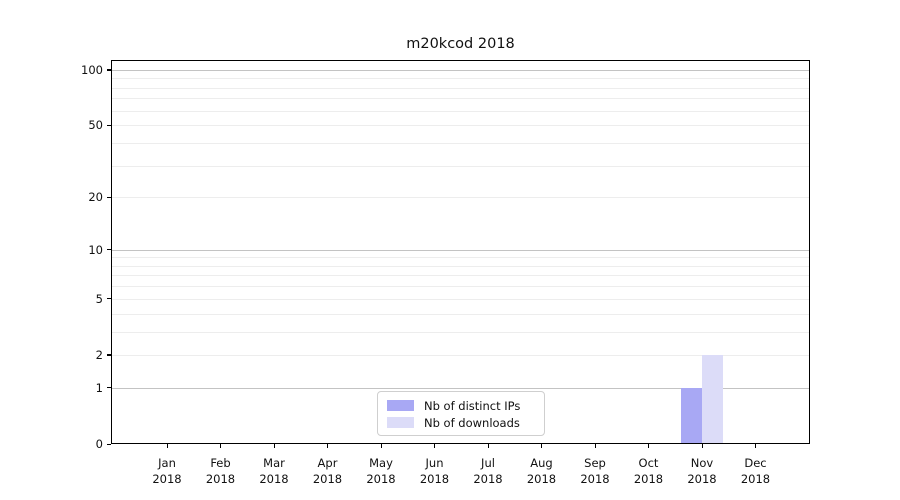  Describe the element at coordinates (713, 399) in the screenshot. I see `downloads-bar` at that location.